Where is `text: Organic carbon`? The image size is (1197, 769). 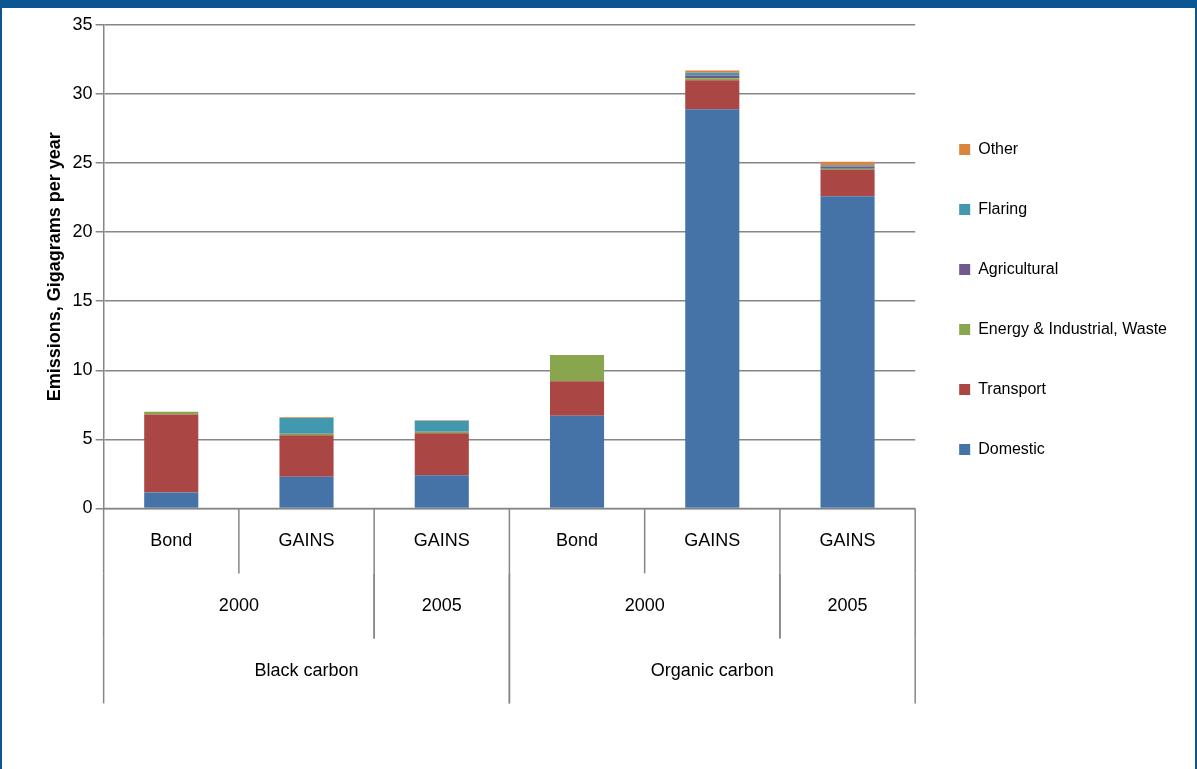
text: Organic carbon is located at coordinates (712, 669).